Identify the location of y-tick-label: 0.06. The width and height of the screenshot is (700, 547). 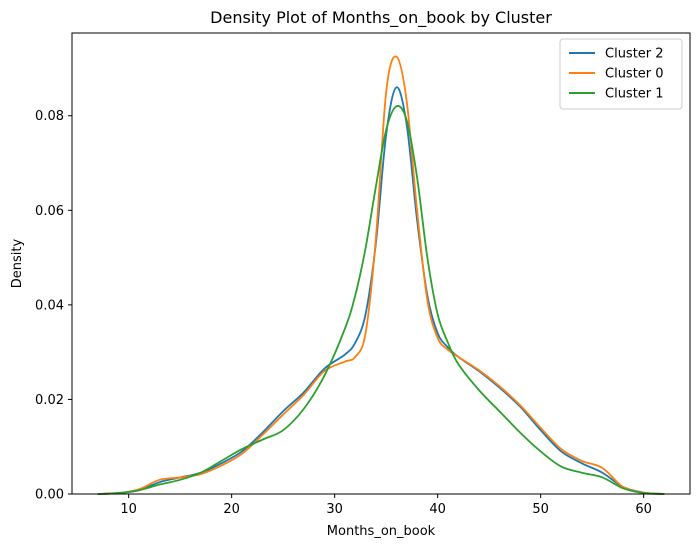
(49, 211).